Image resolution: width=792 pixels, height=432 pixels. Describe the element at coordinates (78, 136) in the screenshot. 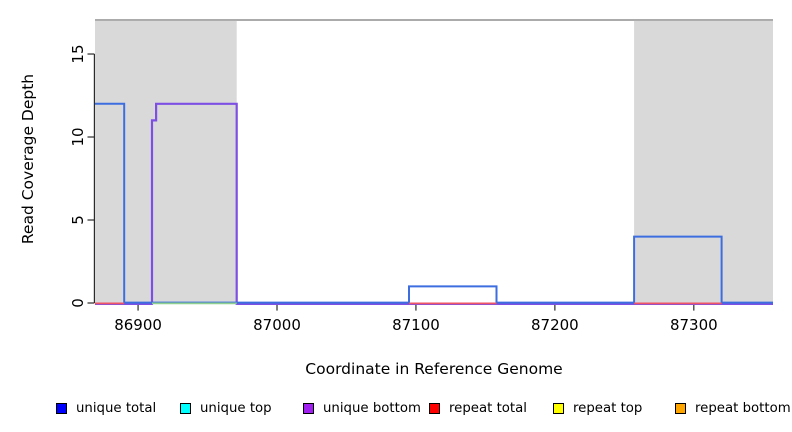

I see `y-tick-label: 10` at that location.